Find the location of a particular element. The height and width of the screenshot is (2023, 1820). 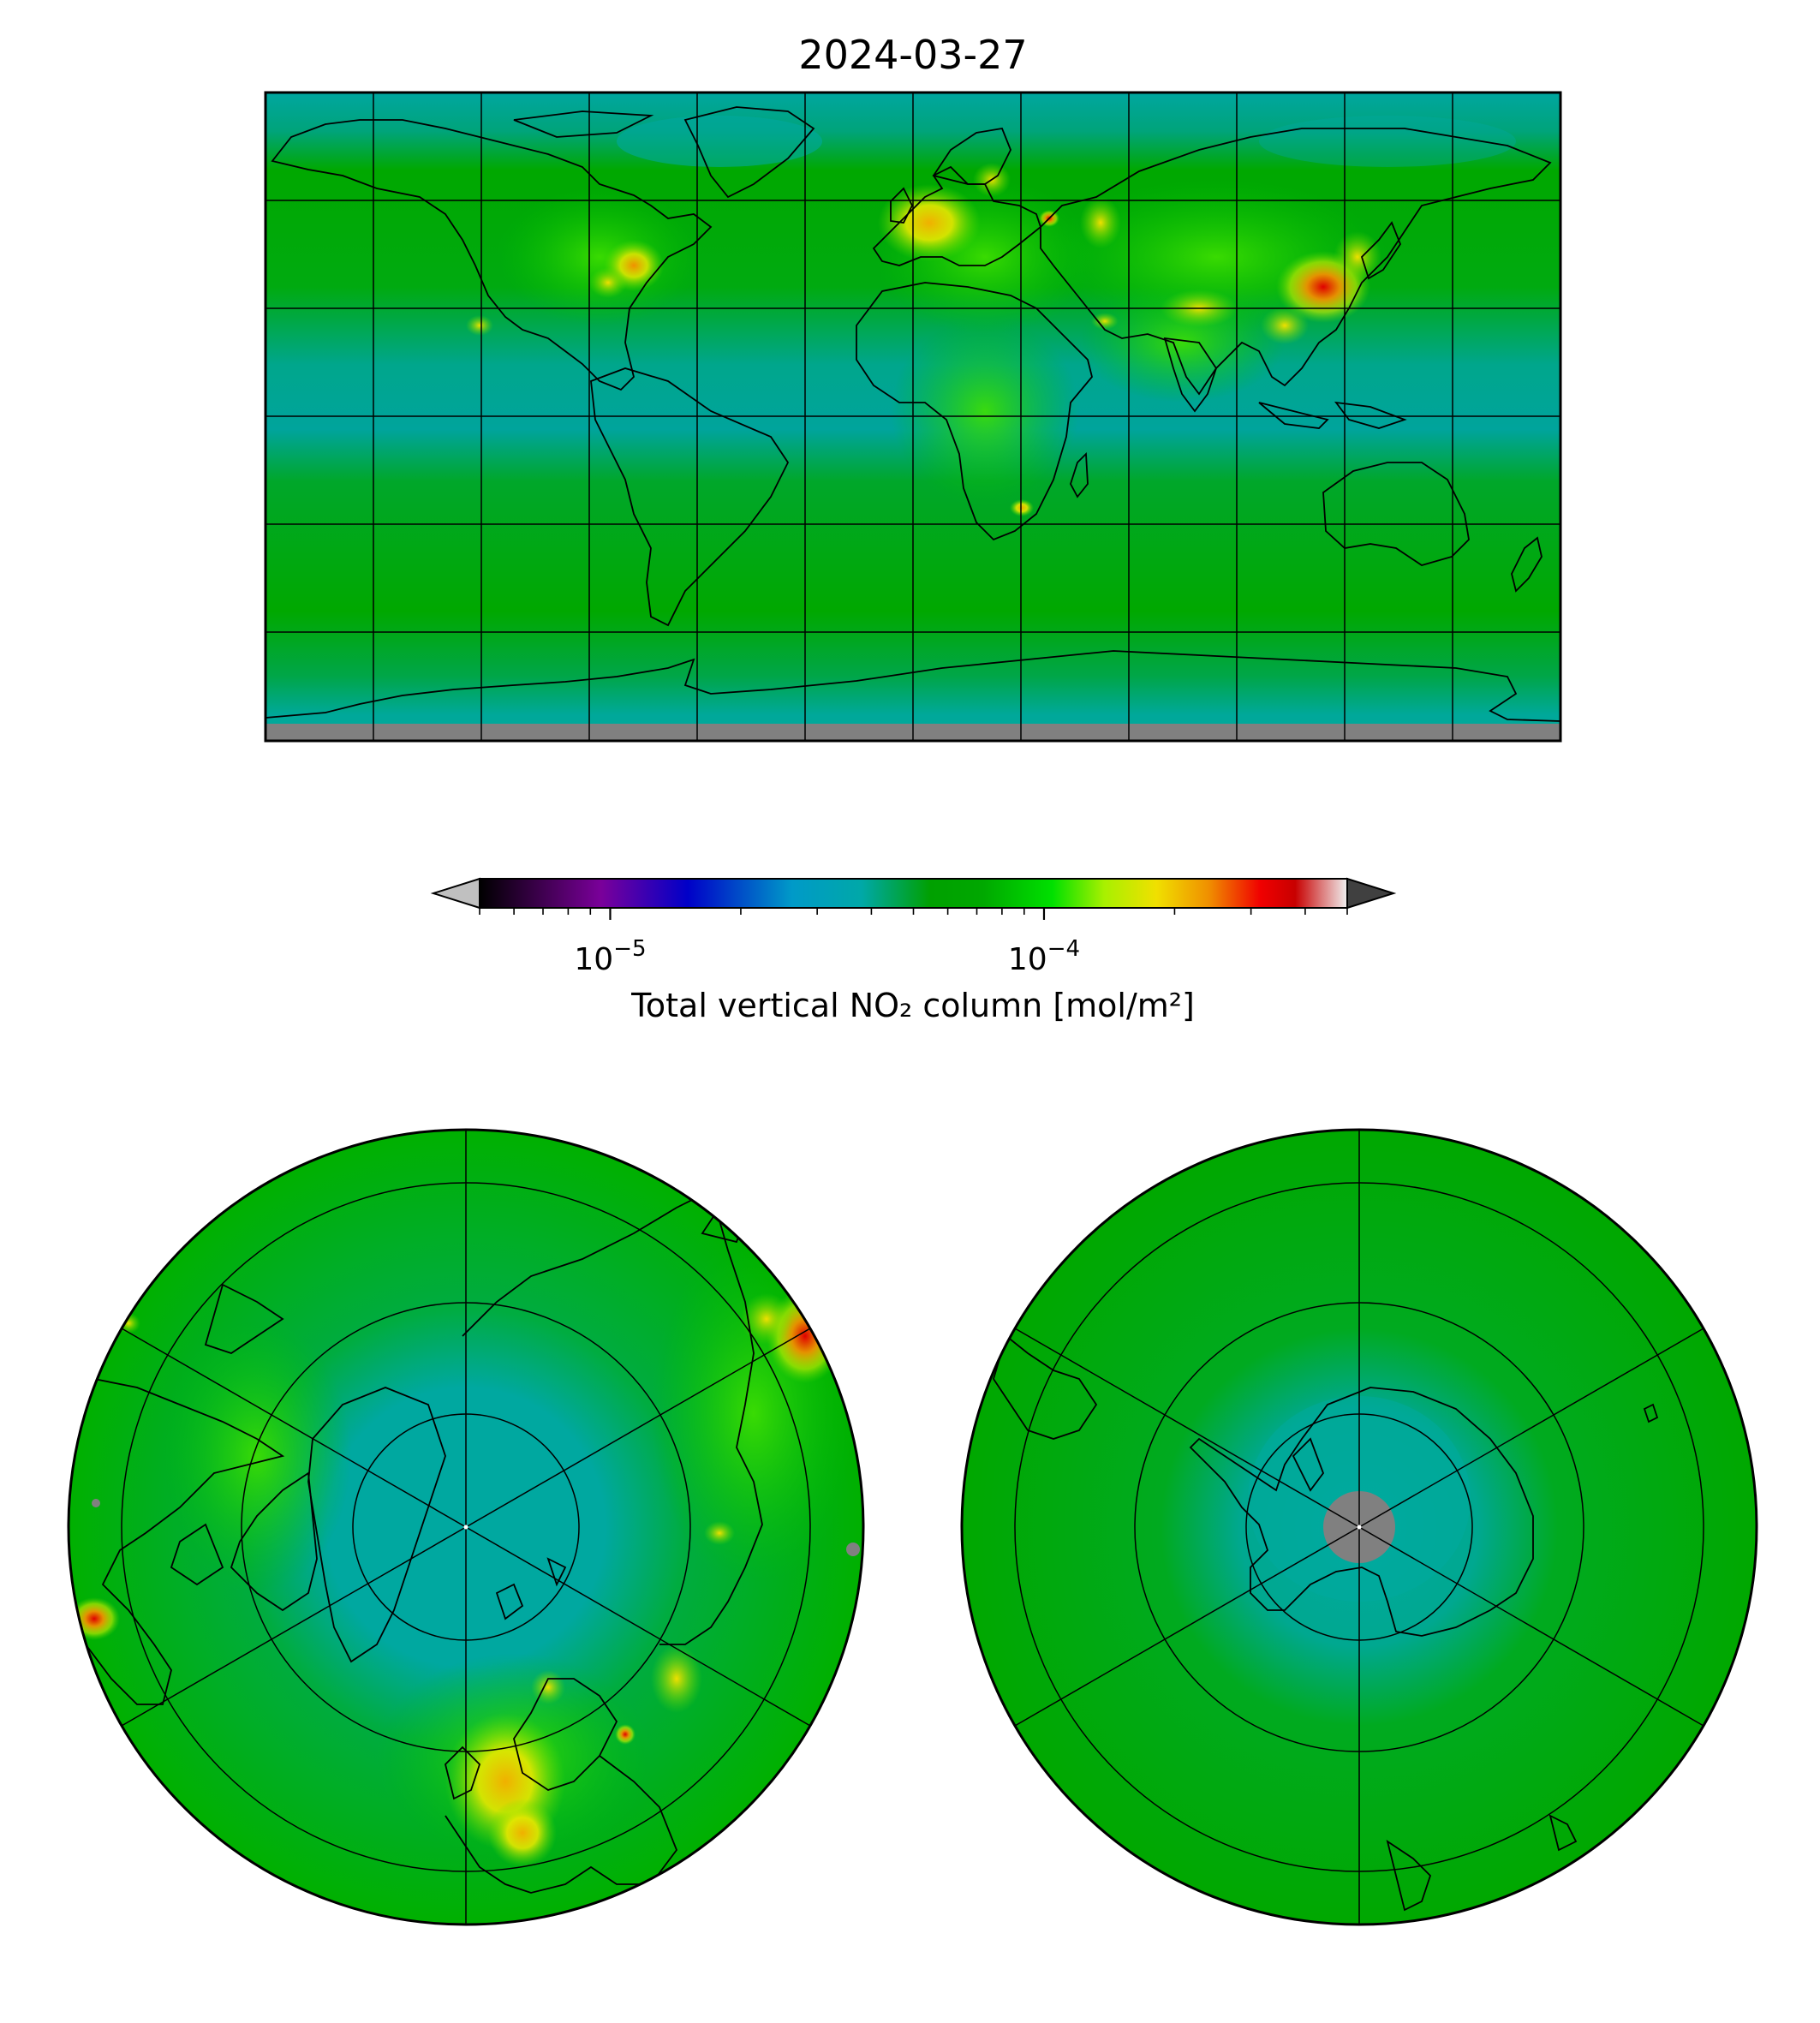

colorbar-ticks is located at coordinates (914, 914).